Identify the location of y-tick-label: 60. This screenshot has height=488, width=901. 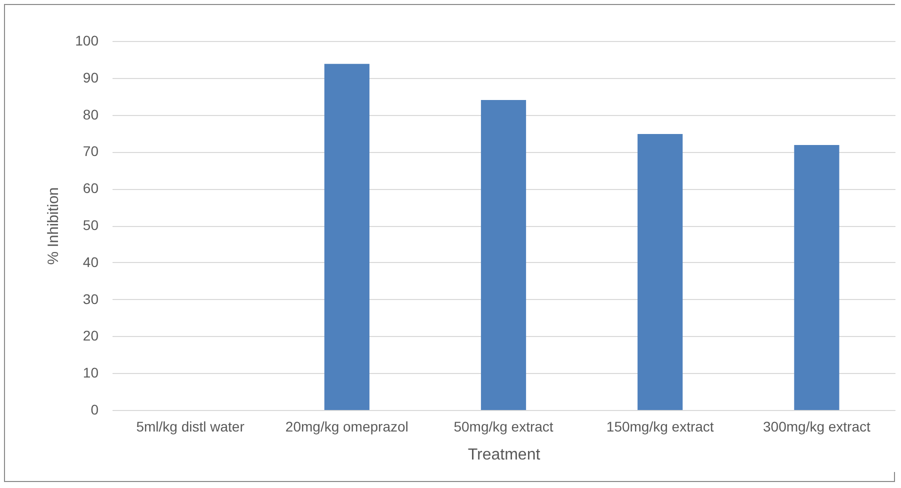
(90, 188).